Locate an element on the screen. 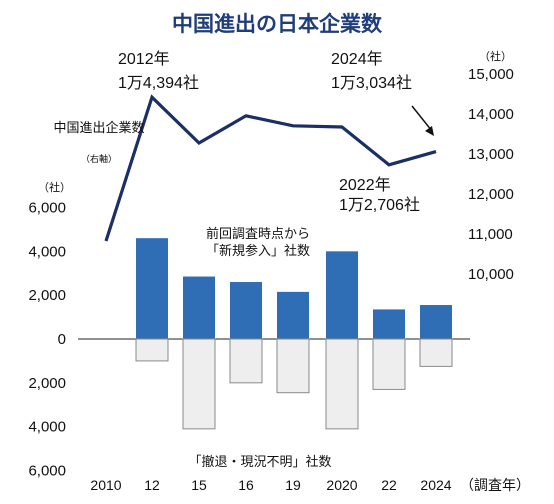 The height and width of the screenshot is (504, 554). right-tick-label: 13,000 is located at coordinates (491, 154).